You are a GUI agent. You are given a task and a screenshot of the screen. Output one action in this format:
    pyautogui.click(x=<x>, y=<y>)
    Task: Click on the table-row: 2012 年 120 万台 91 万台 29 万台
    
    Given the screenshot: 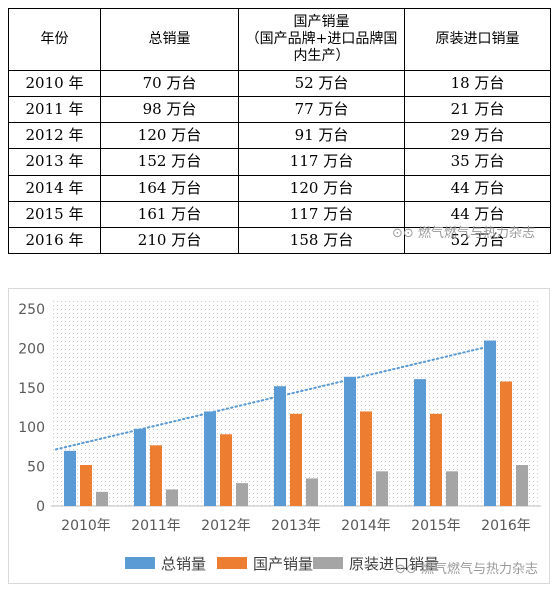 What is the action you would take?
    pyautogui.click(x=279, y=136)
    